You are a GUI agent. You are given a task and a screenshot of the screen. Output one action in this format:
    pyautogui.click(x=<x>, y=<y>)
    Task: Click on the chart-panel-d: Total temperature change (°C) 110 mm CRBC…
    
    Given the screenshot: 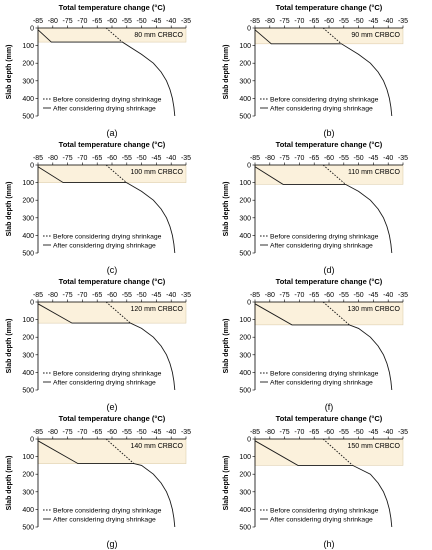 What is the action you would take?
    pyautogui.click(x=315, y=207)
    